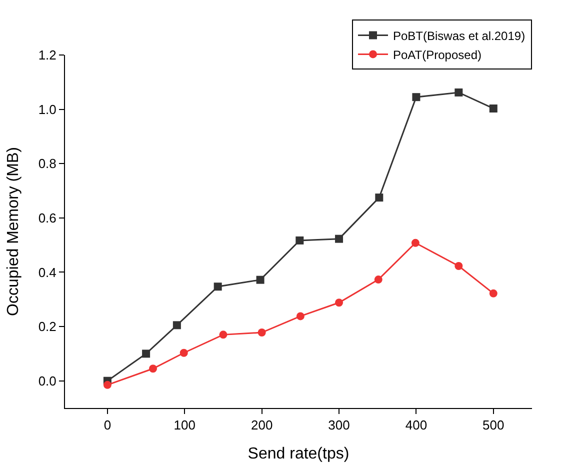  What do you see at coordinates (47, 55) in the screenshot?
I see `y-tick-label: 1.2` at bounding box center [47, 55].